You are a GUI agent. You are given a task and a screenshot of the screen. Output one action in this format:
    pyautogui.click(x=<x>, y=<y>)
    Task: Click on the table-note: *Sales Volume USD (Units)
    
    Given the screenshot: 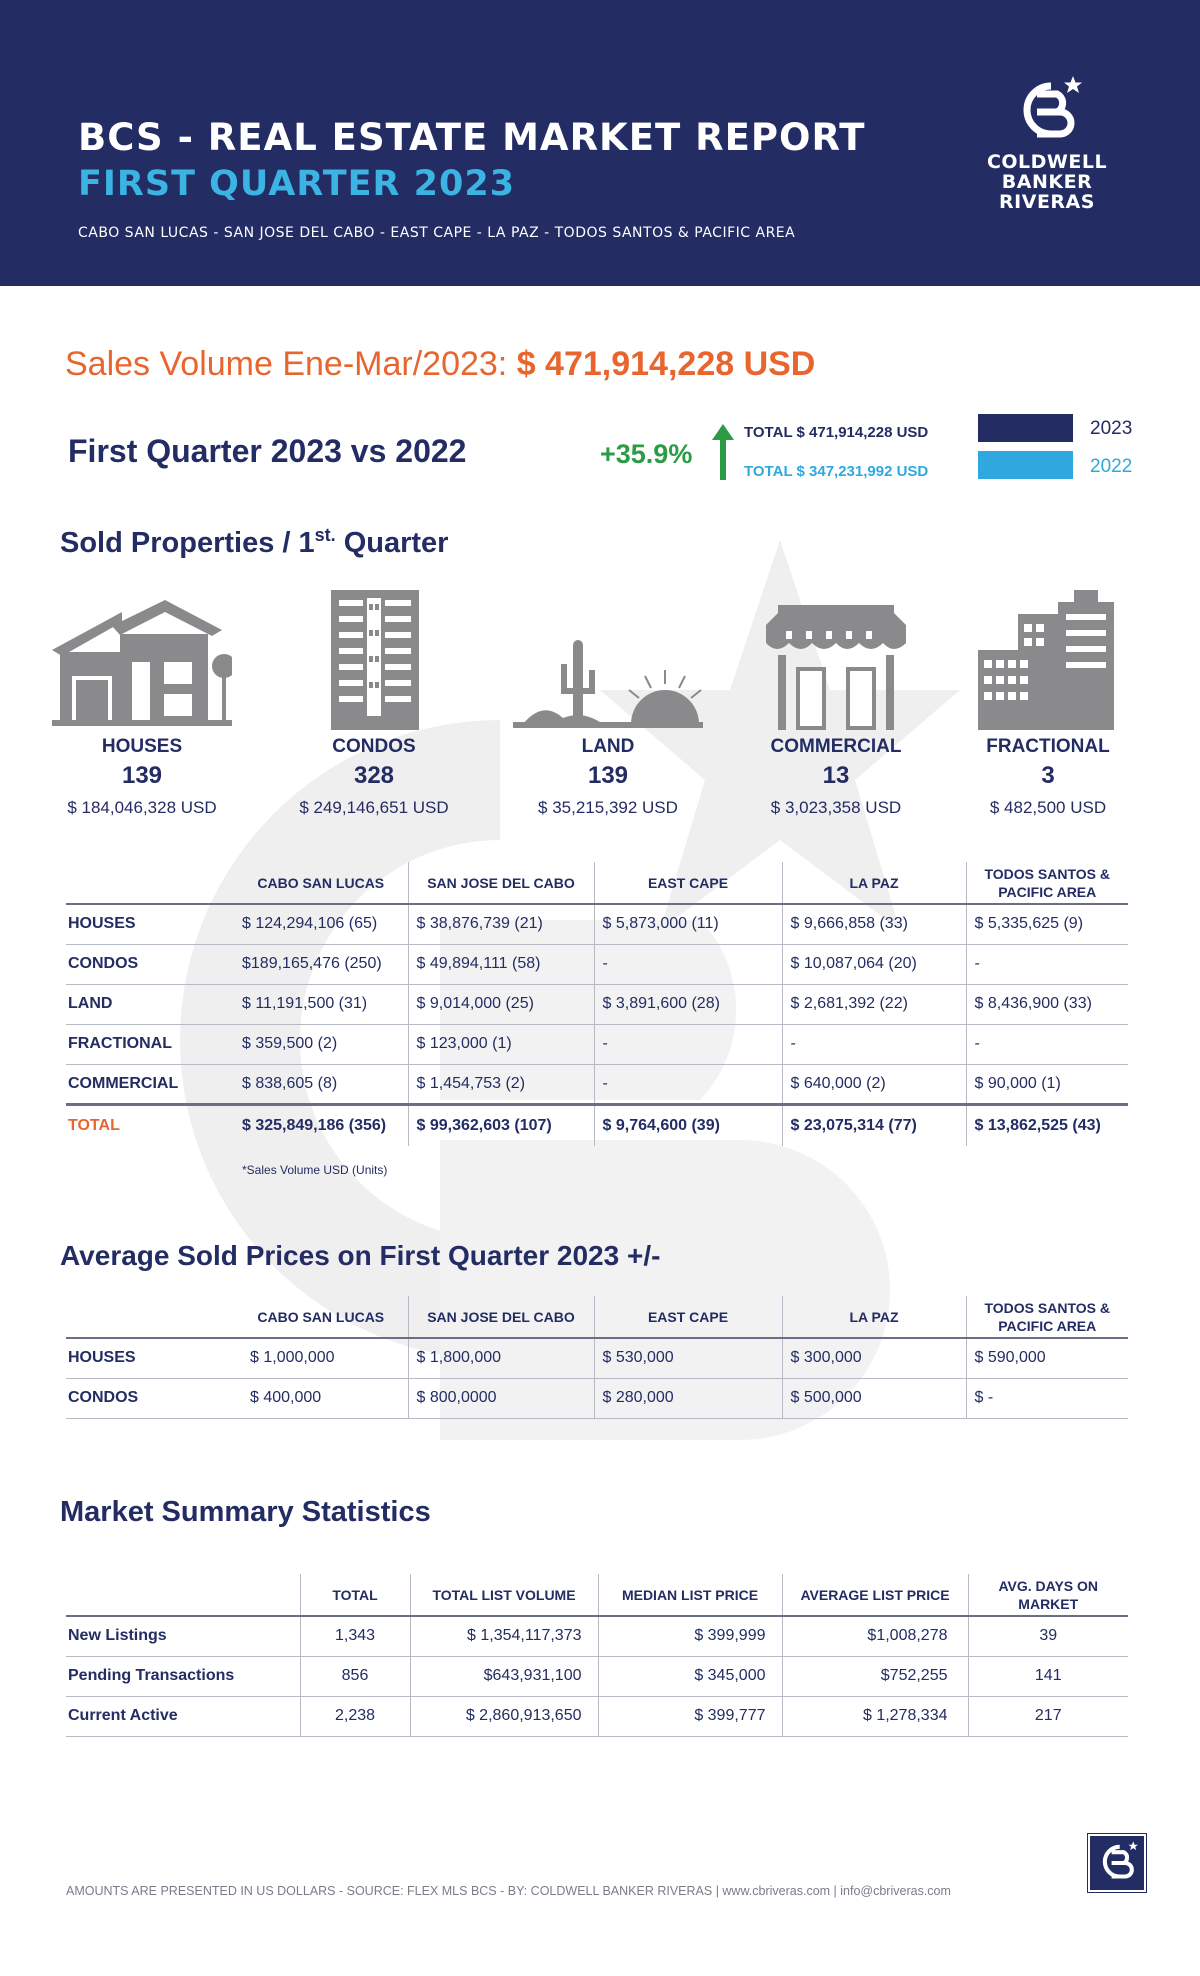 What is the action you would take?
    pyautogui.click(x=315, y=1170)
    